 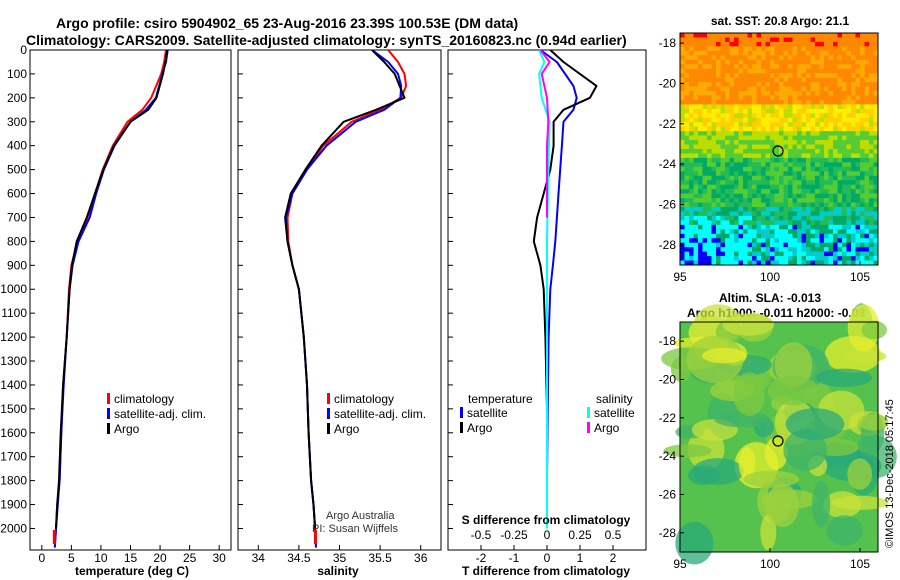 What do you see at coordinates (17, 122) in the screenshot?
I see `depth-tick-label: 300` at bounding box center [17, 122].